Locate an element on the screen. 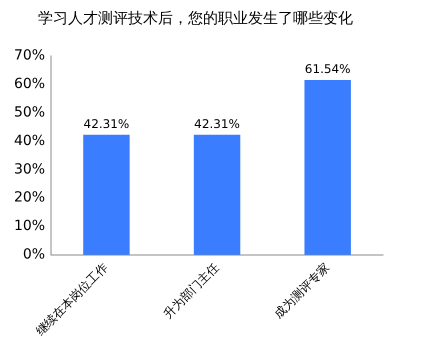 Image resolution: width=433 pixels, height=349 pixels. x-tick-label: 升为部门主任 is located at coordinates (191, 291).